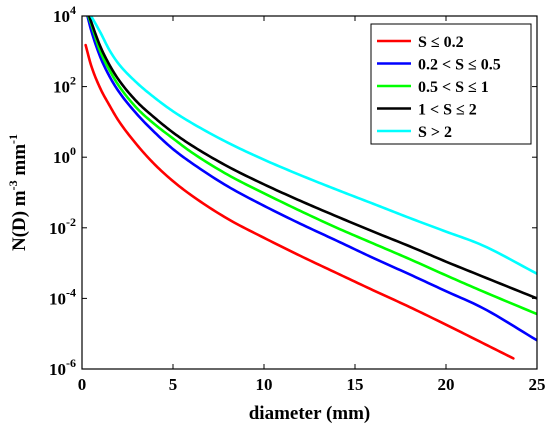 This screenshot has width=550, height=431. What do you see at coordinates (19, 220) in the screenshot?
I see `y-axis-label-main: N(D) m` at bounding box center [19, 220].